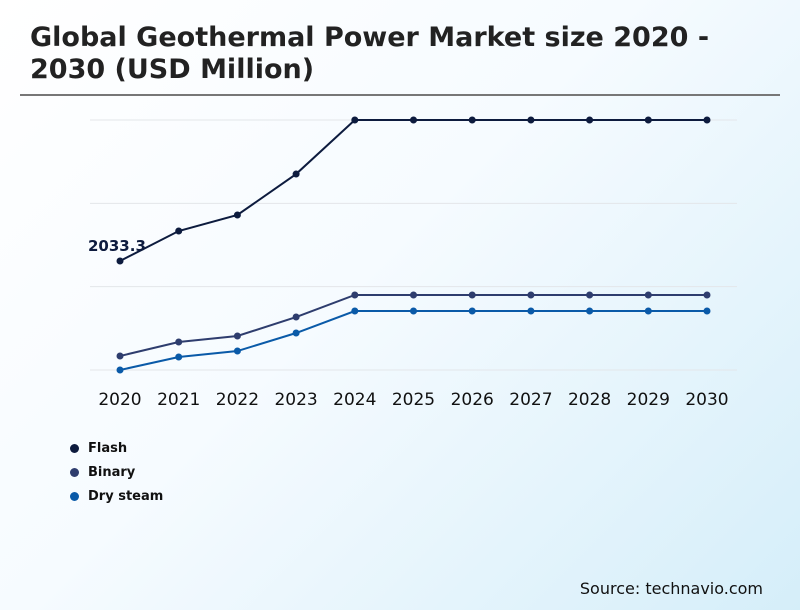 The width and height of the screenshot is (800, 610). Describe the element at coordinates (354, 400) in the screenshot. I see `x-tick-label: 2024` at that location.